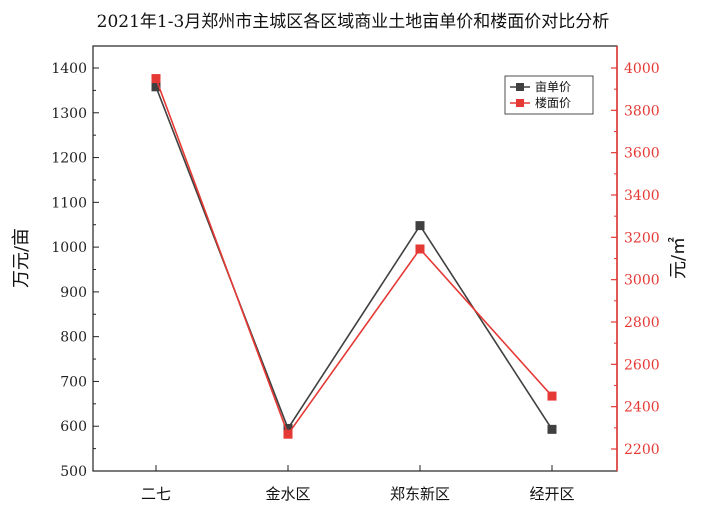 The width and height of the screenshot is (706, 519). Describe the element at coordinates (642, 323) in the screenshot. I see `right-tick-label: 2800` at that location.